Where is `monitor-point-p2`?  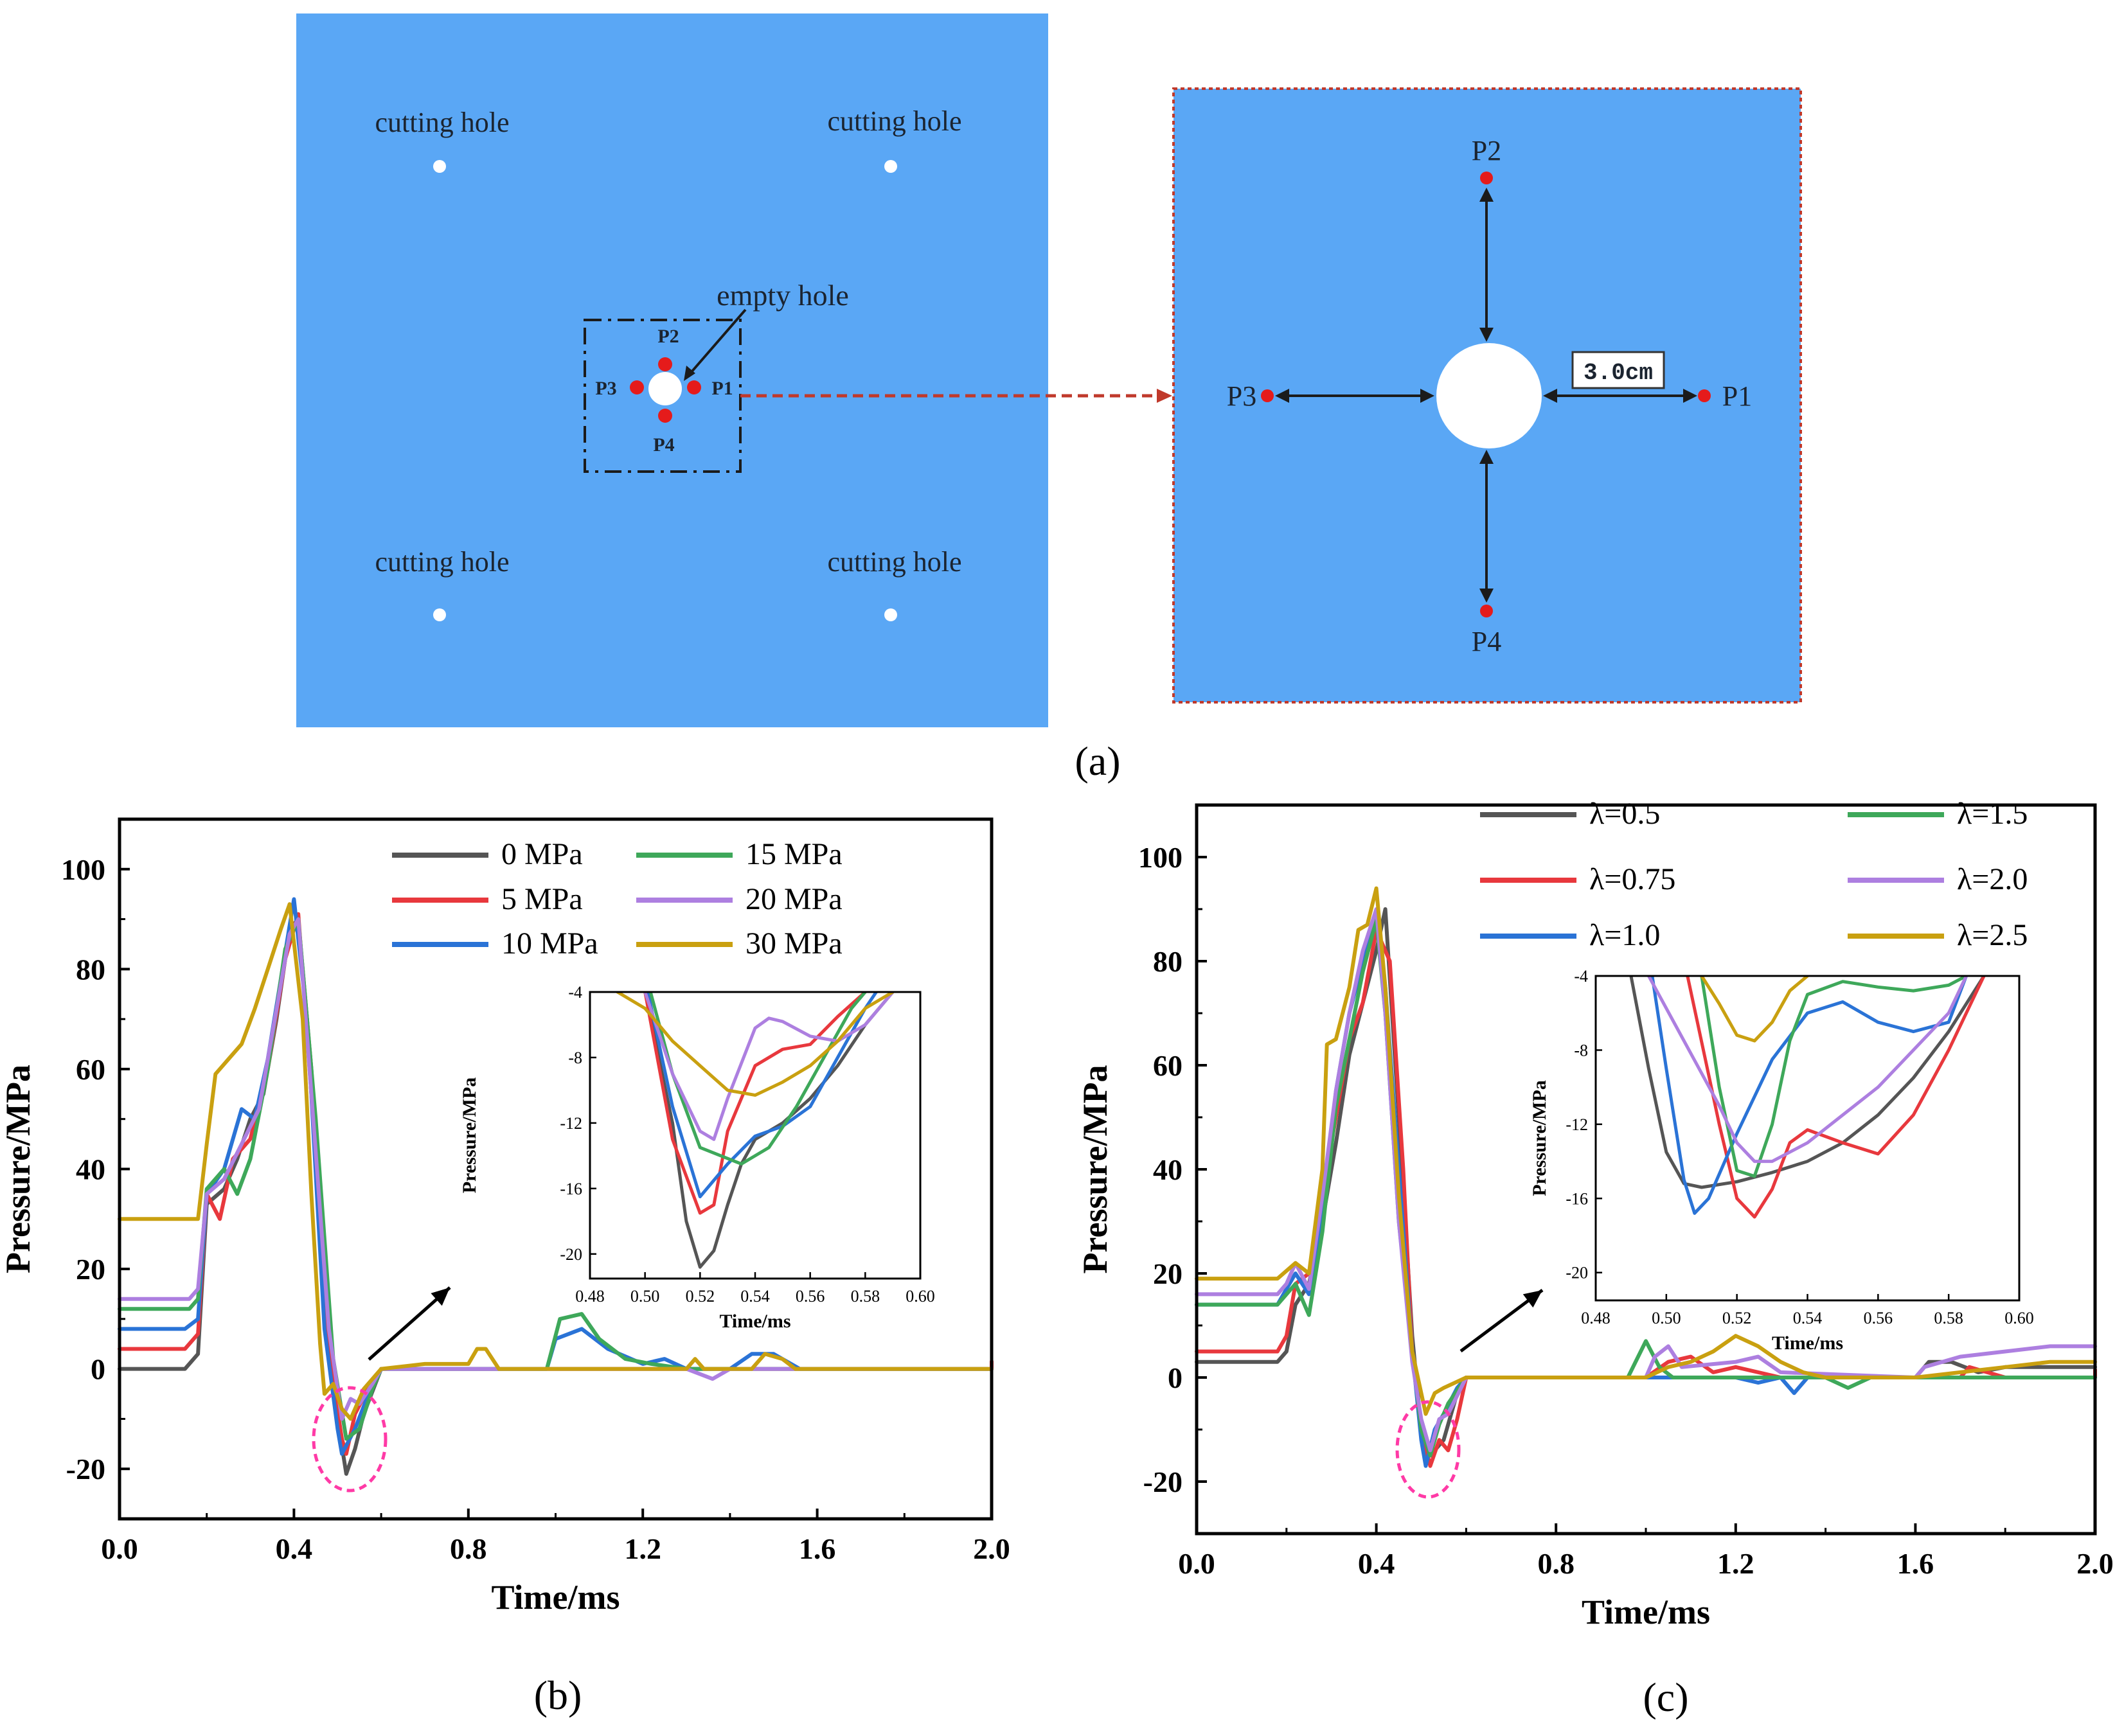
monitor-point-p2 is located at coordinates (665, 364).